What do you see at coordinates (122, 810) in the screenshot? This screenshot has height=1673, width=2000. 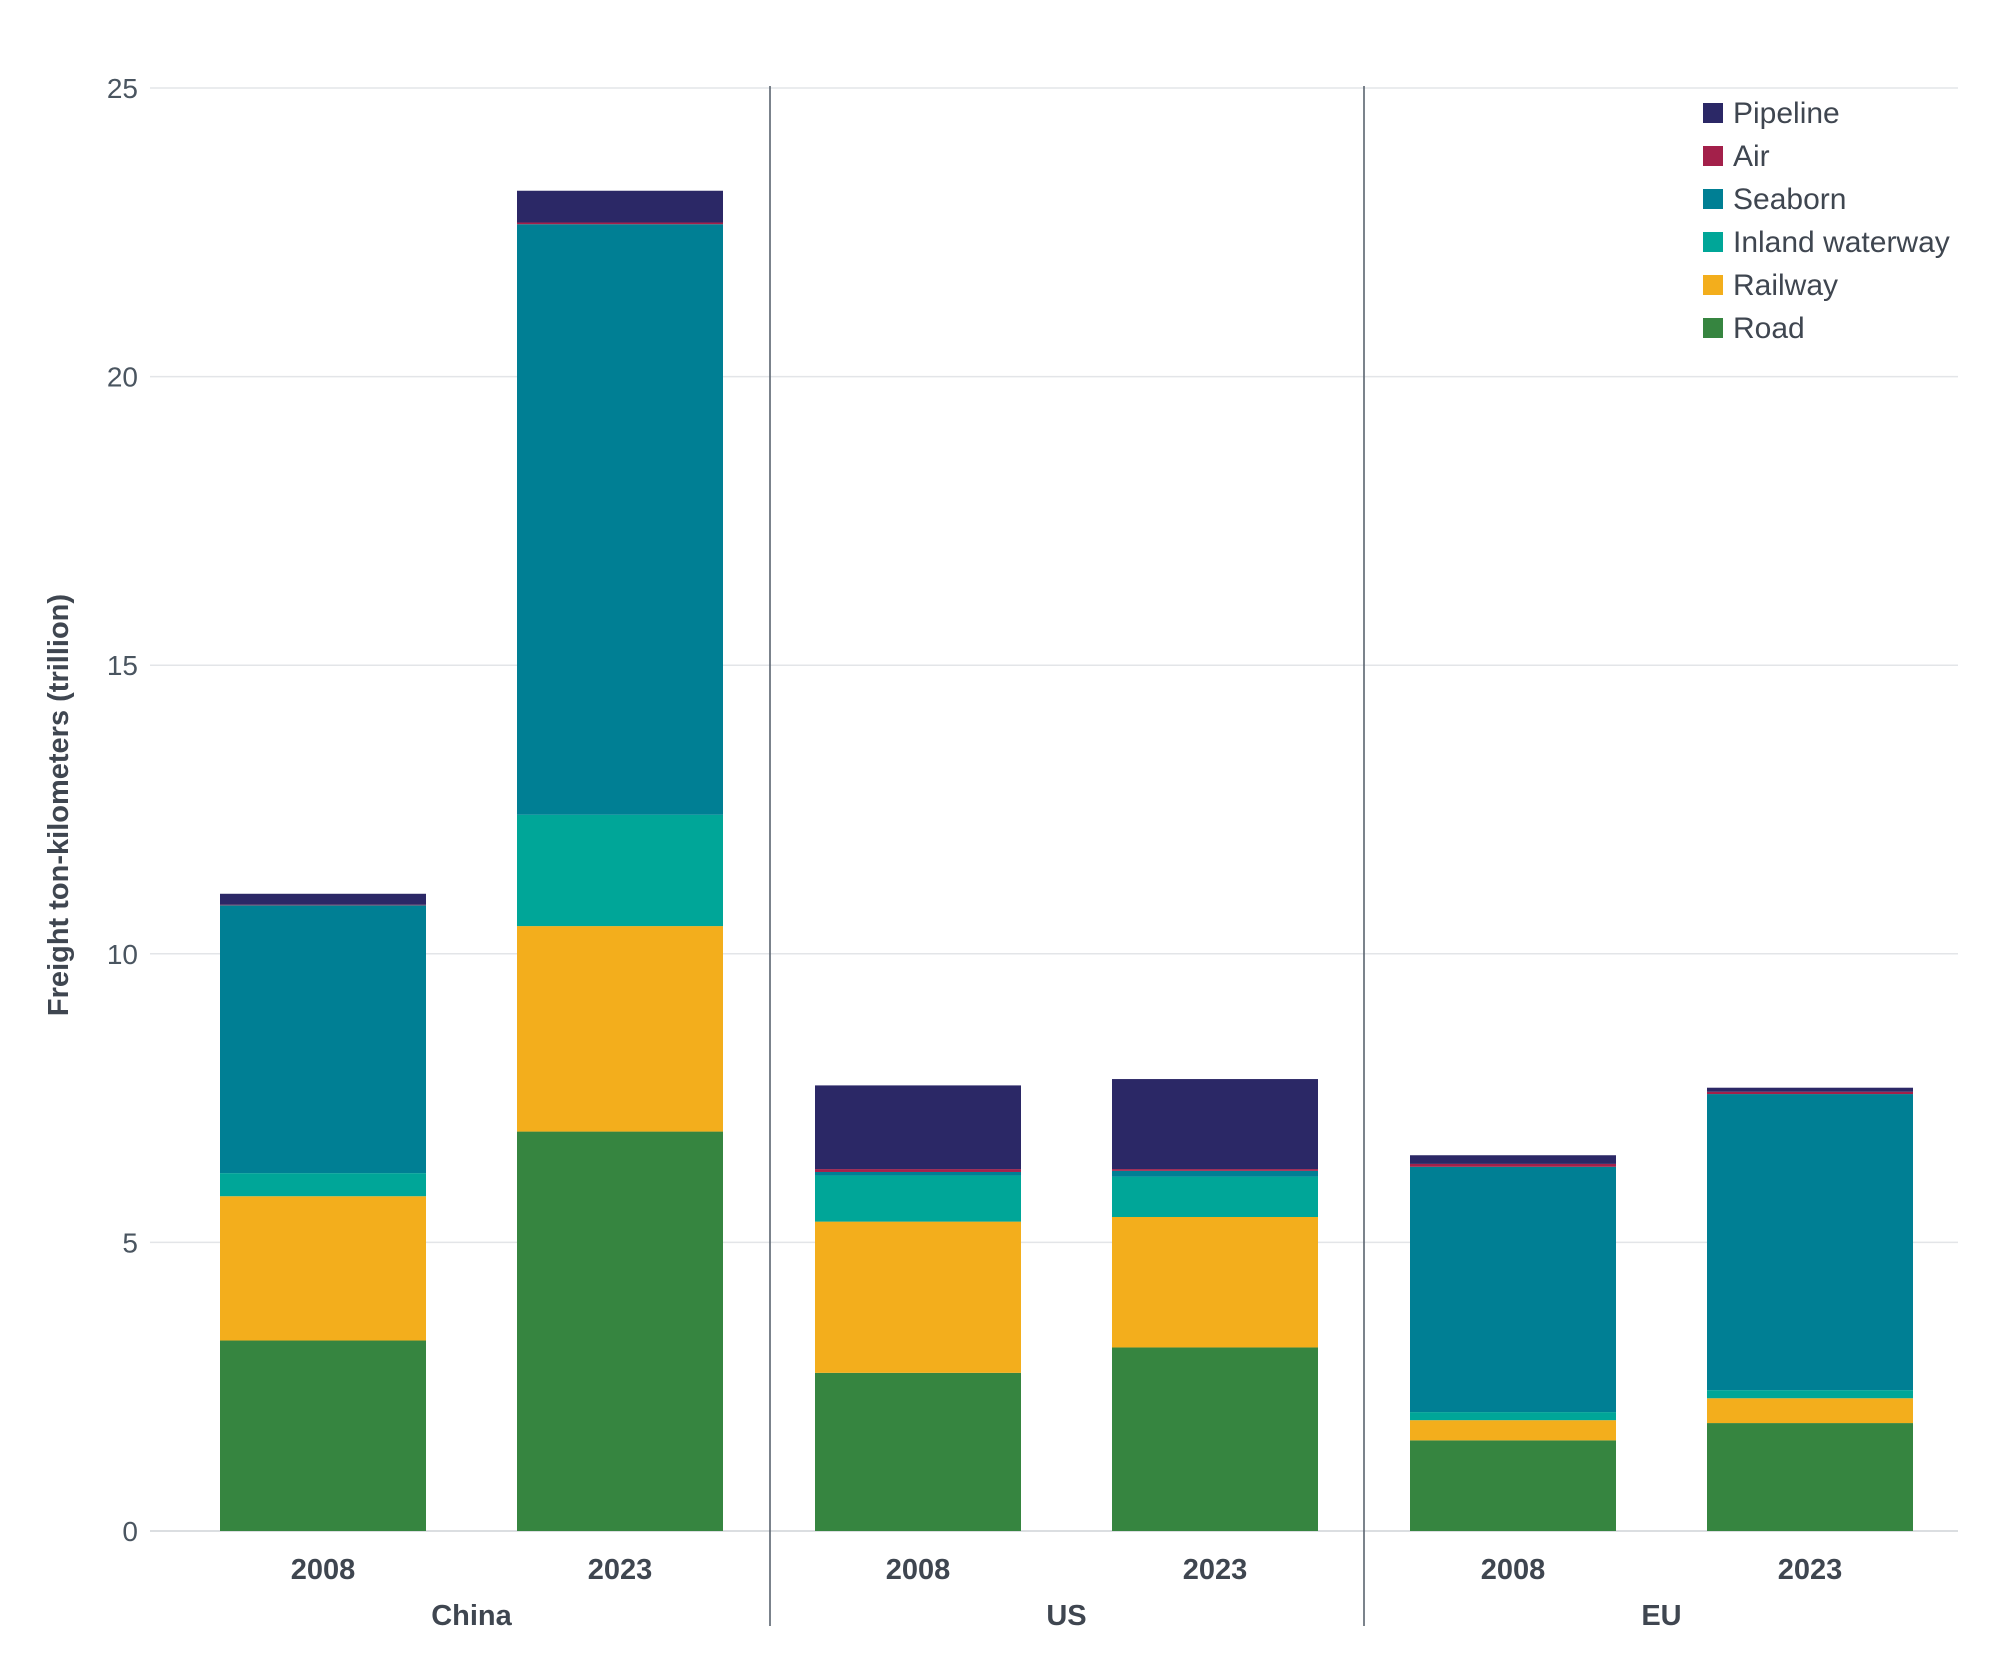 I see `y-axis-ticks: 0 5 10 15 20 25` at bounding box center [122, 810].